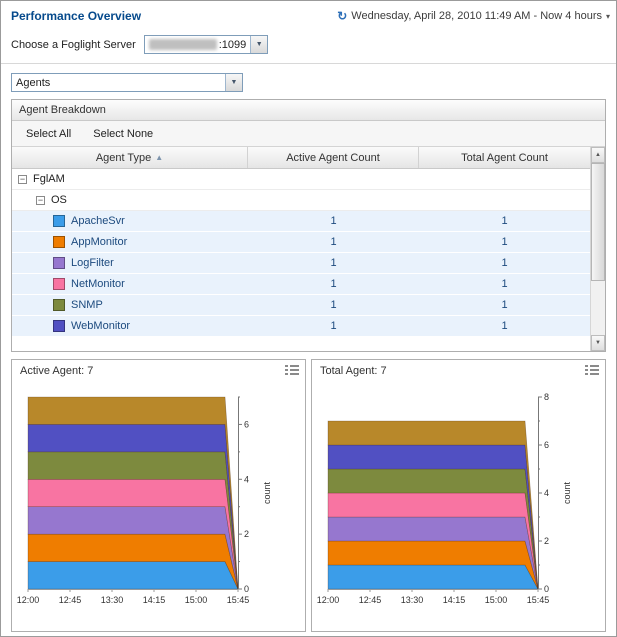 This screenshot has width=617, height=637. Describe the element at coordinates (301, 305) in the screenshot. I see `table-row: SNMP 1 1` at that location.